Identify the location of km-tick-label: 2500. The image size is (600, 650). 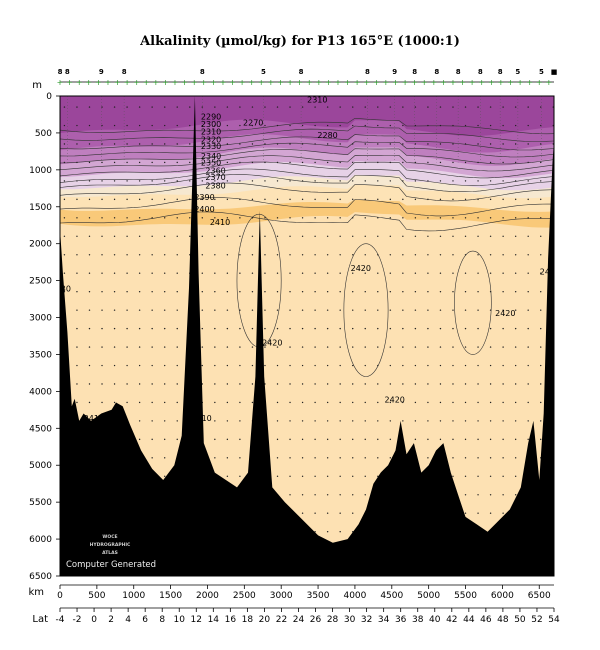
(244, 596).